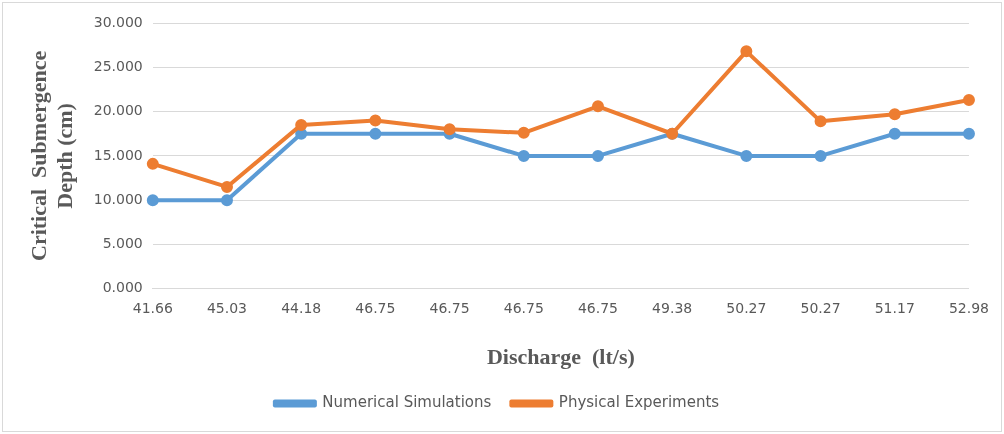 The height and width of the screenshot is (434, 1004). Describe the element at coordinates (639, 402) in the screenshot. I see `legend-label: Physical Experiments` at that location.